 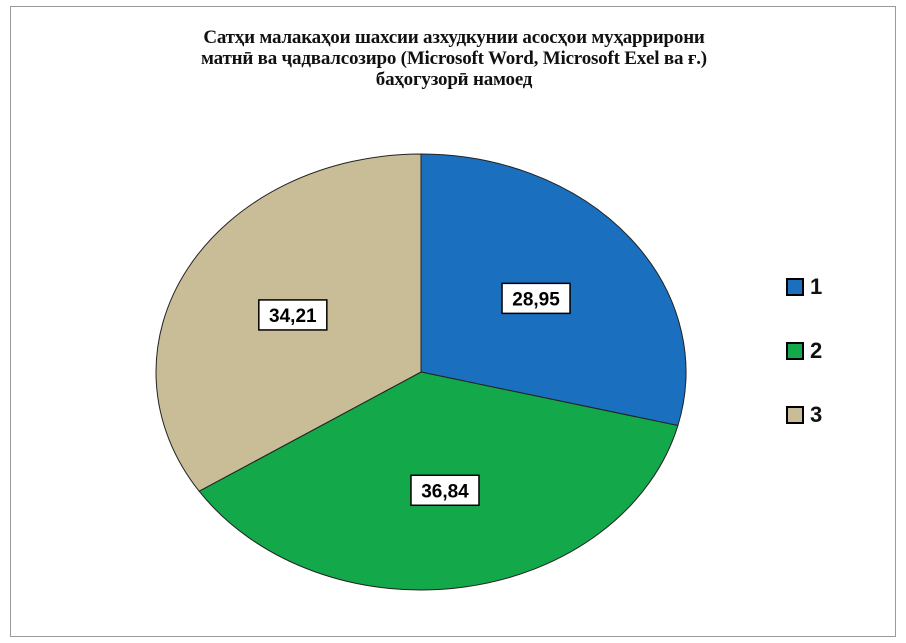 I want to click on chart-title-line-3: баҳогузорӣ намоед, so click(x=454, y=79).